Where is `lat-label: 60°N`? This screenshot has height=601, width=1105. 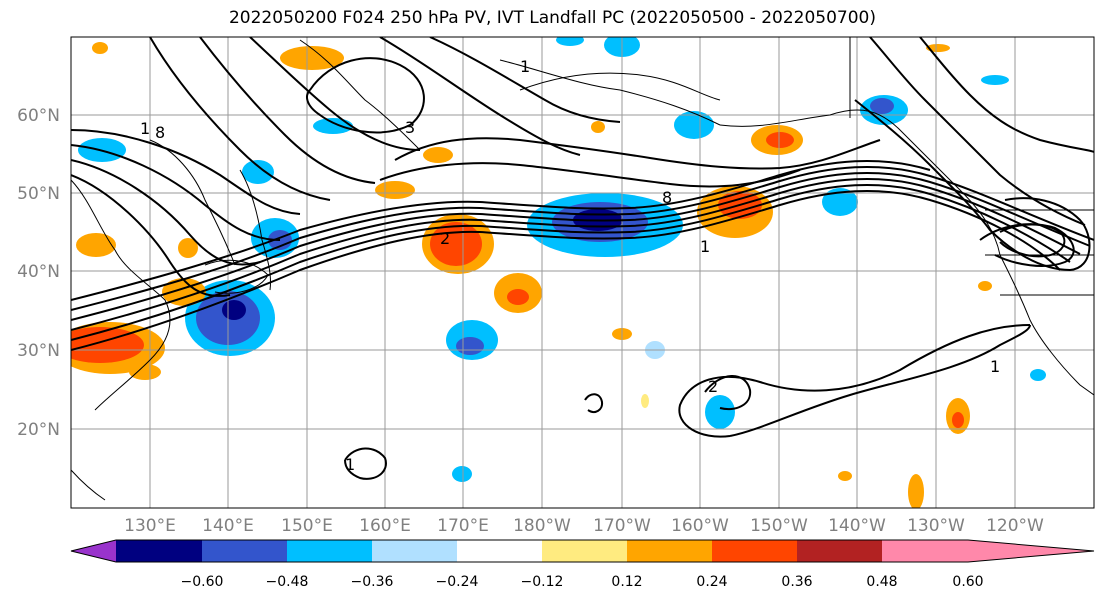
lat-label: 60°N is located at coordinates (38, 116).